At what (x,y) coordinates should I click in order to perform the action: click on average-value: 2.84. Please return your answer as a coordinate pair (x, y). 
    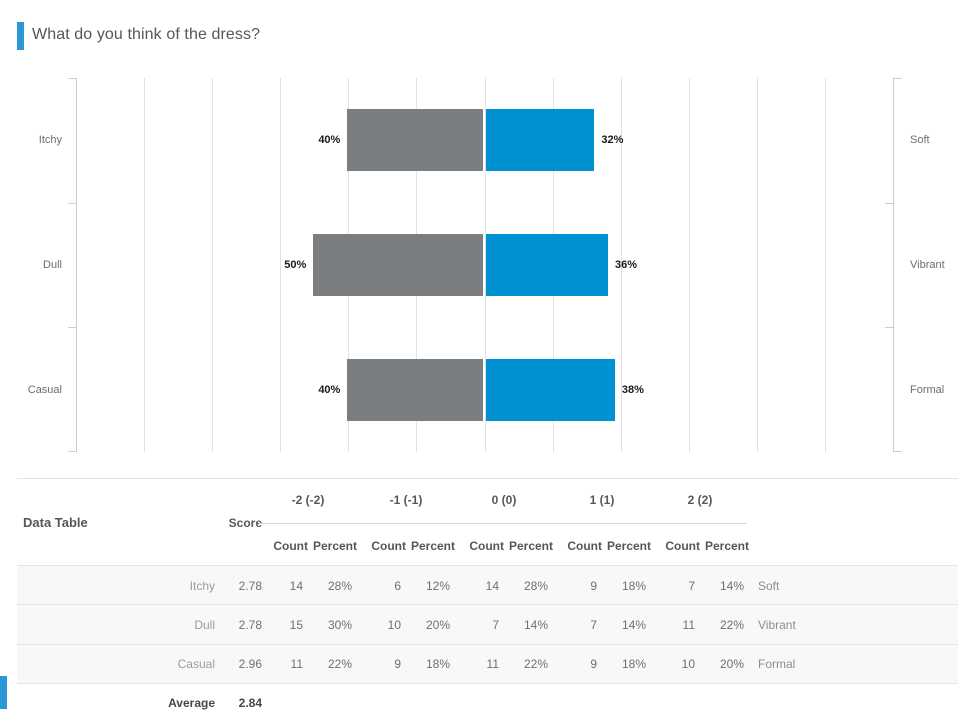
    Looking at the image, I should click on (250, 702).